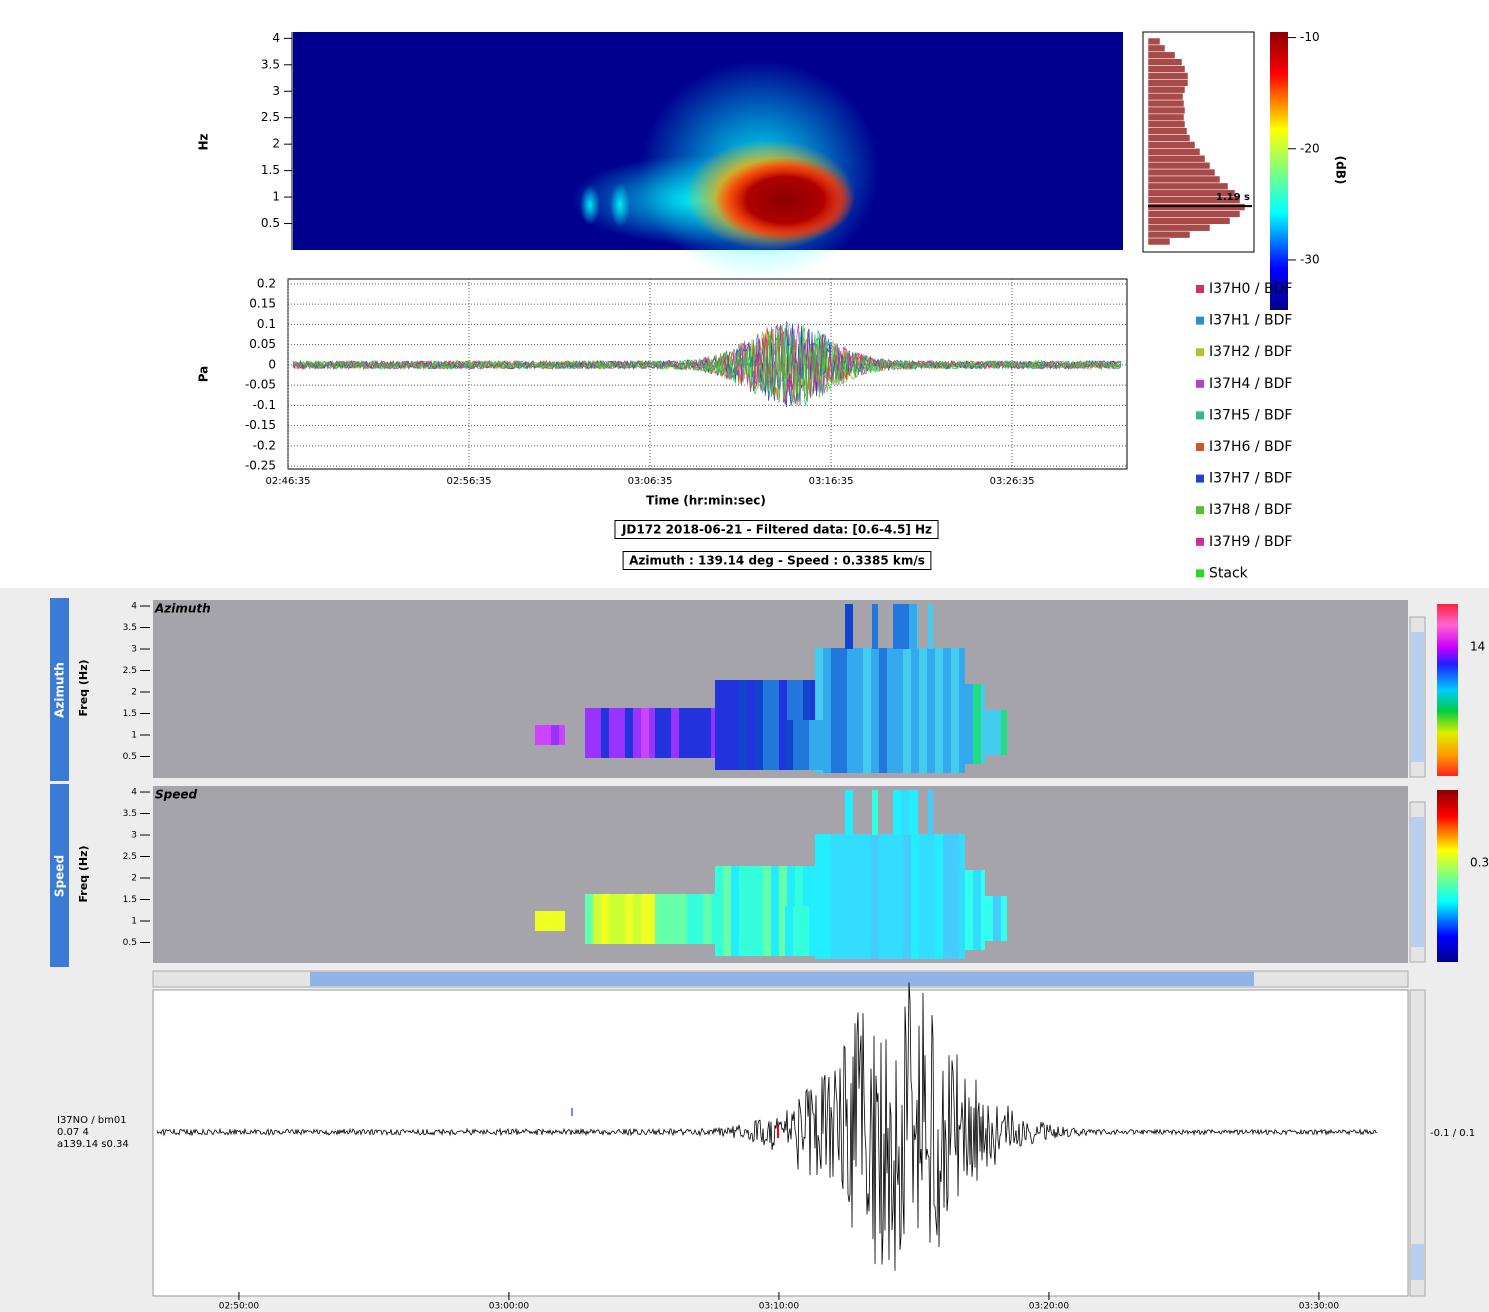  Describe the element at coordinates (134, 836) in the screenshot. I see `y-tick-label: 3` at that location.